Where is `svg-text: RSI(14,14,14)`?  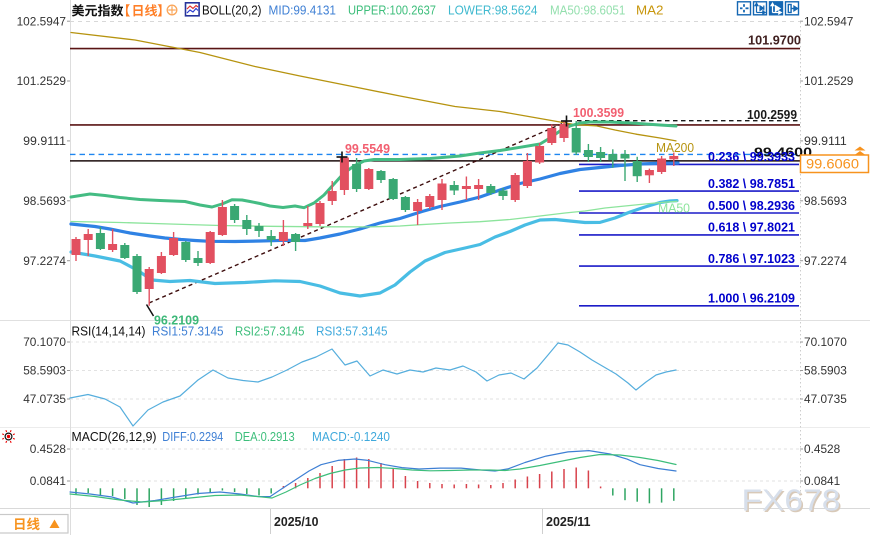
svg-text: RSI(14,14,14) is located at coordinates (109, 331).